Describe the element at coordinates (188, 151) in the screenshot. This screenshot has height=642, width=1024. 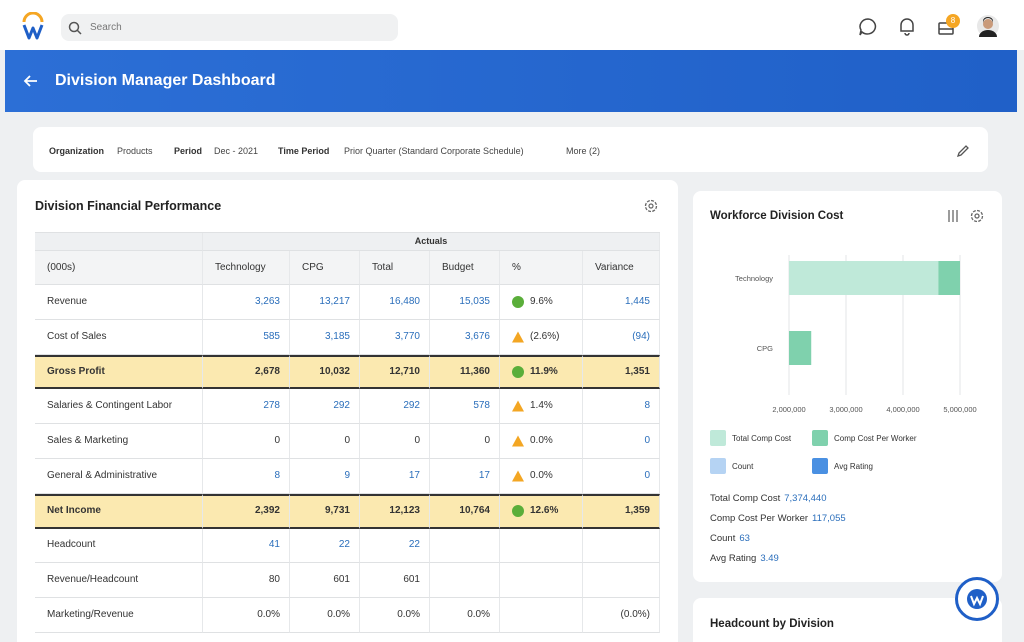
I see `filter-label: Period` at that location.